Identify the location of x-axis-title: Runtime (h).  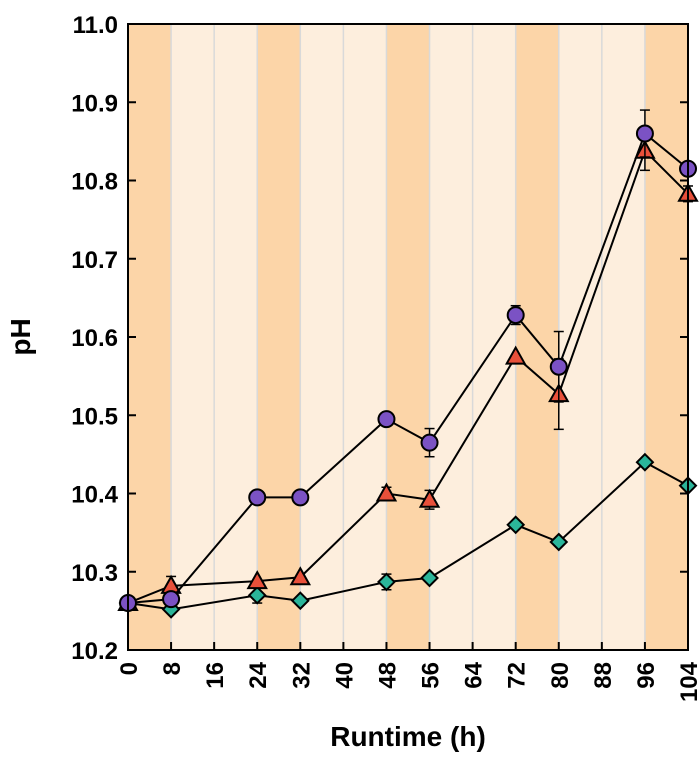
(408, 736).